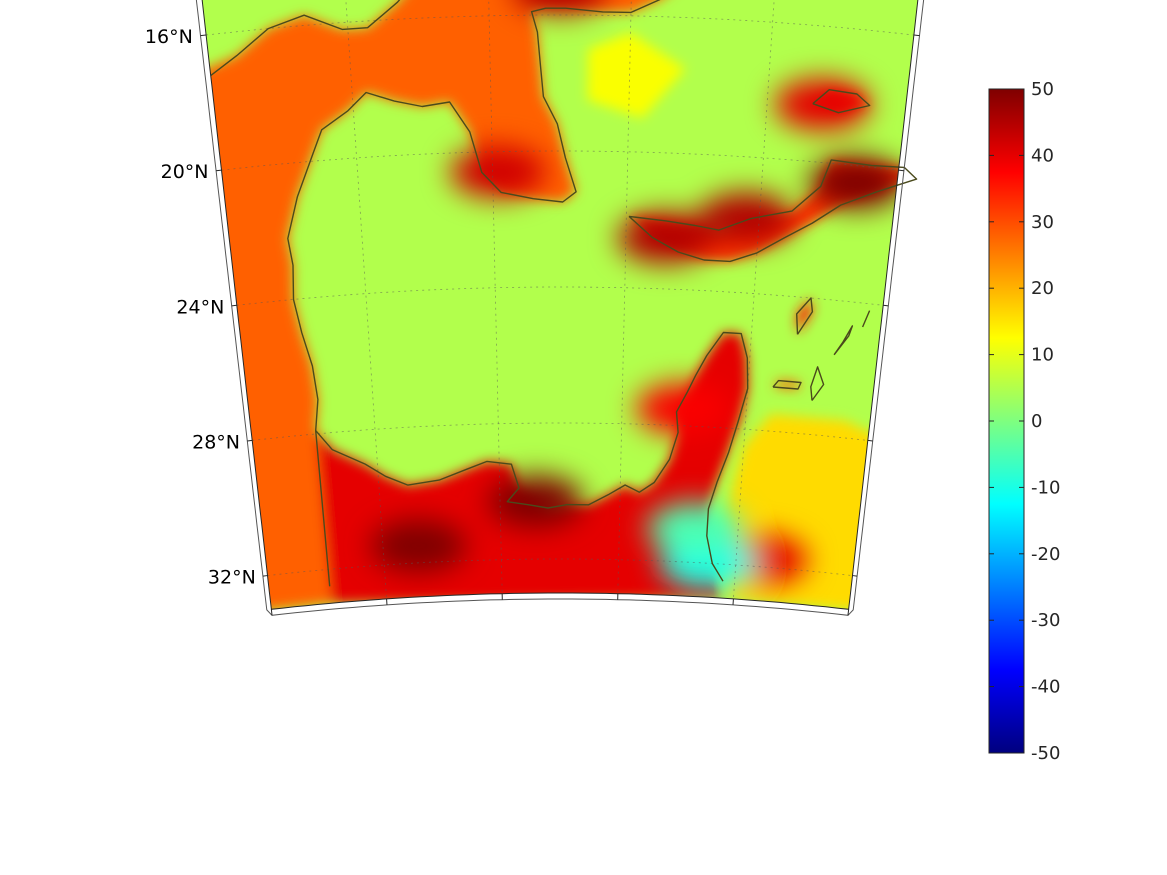 The image size is (1167, 875). What do you see at coordinates (1042, 222) in the screenshot?
I see `colorbar-label: 30` at bounding box center [1042, 222].